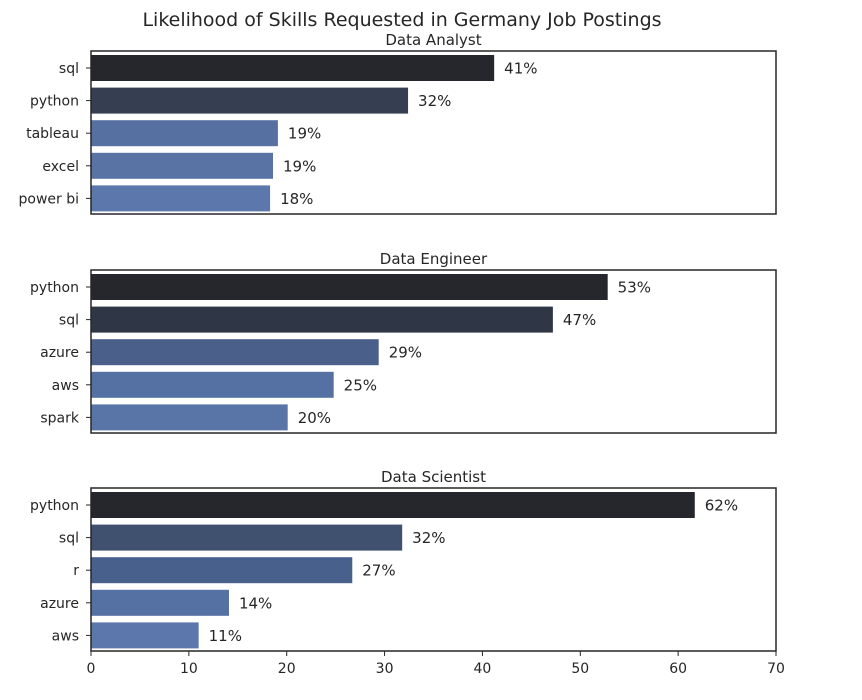  I want to click on x-tick-label: 30, so click(385, 669).